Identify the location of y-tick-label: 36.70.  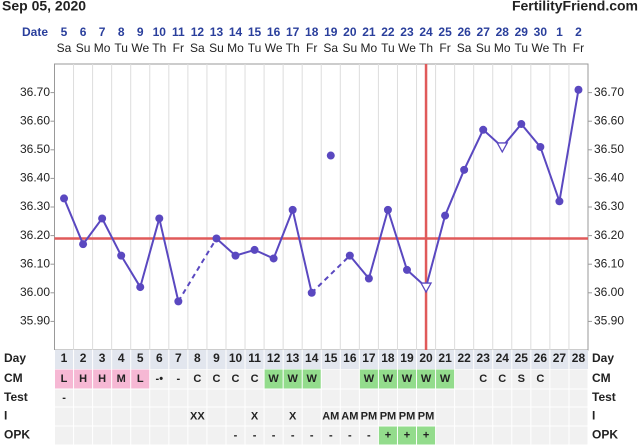
(35, 92).